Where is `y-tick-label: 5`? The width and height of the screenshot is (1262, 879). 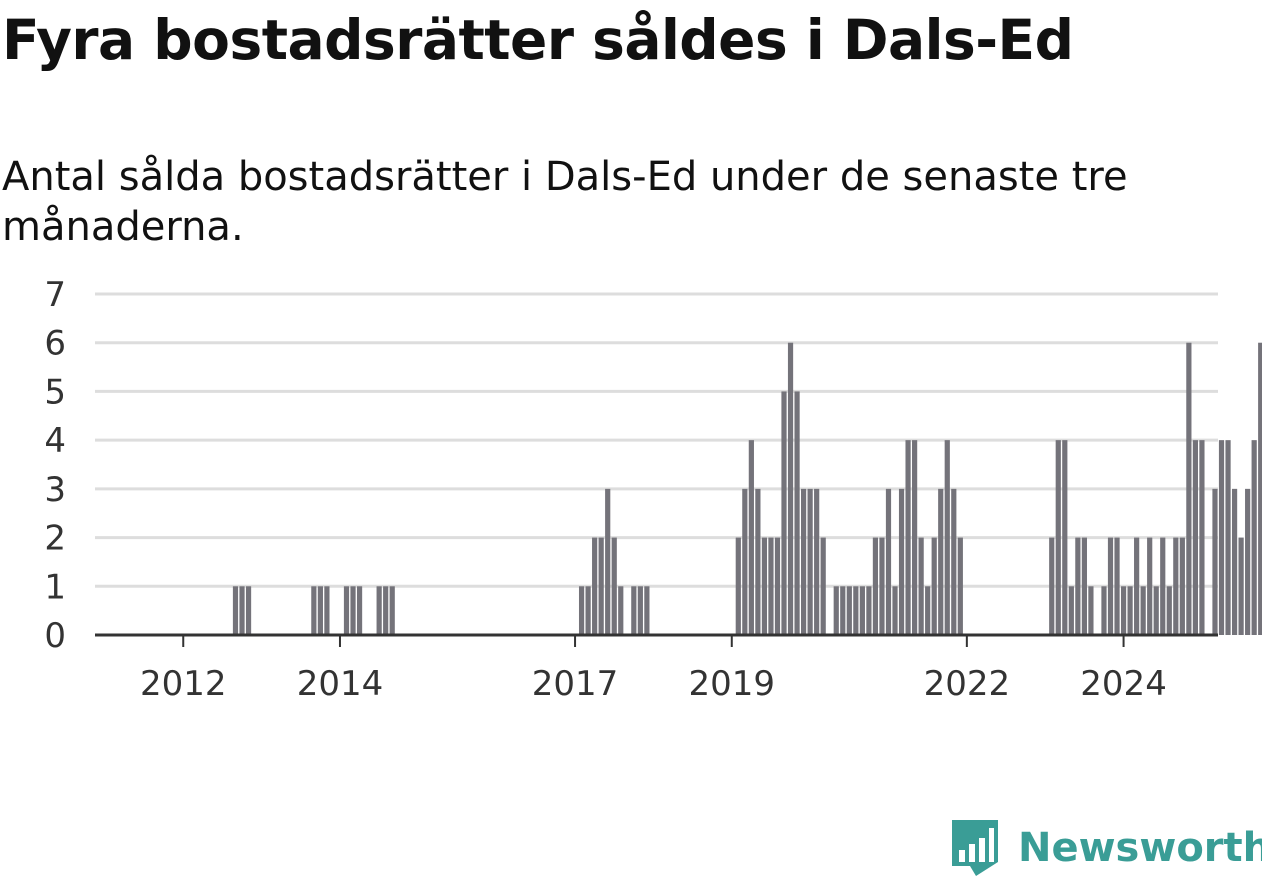
y-tick-label: 5 is located at coordinates (55, 392).